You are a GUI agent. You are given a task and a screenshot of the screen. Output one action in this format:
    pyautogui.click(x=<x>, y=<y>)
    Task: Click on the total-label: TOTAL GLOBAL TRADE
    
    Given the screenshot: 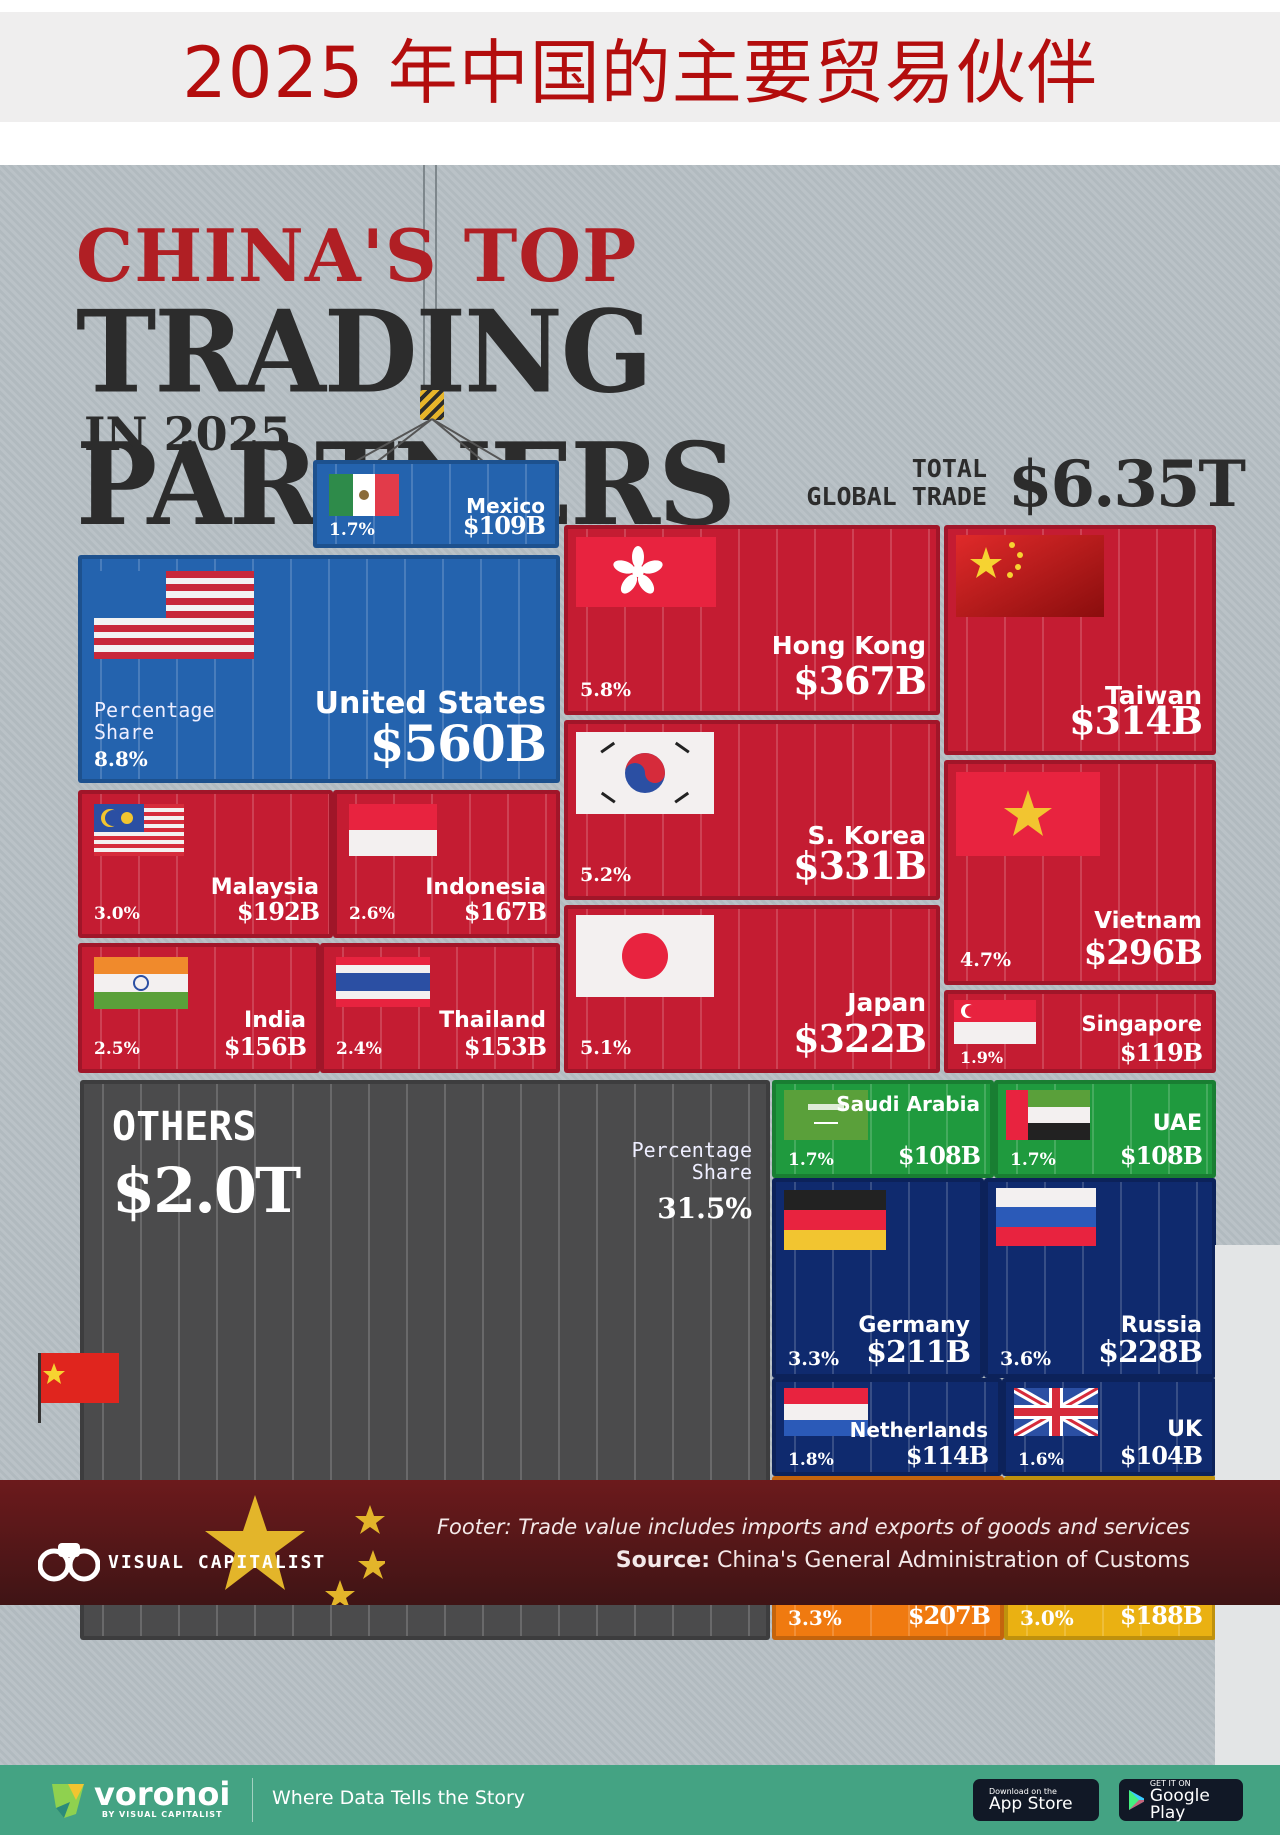 What is the action you would take?
    pyautogui.click(x=896, y=482)
    